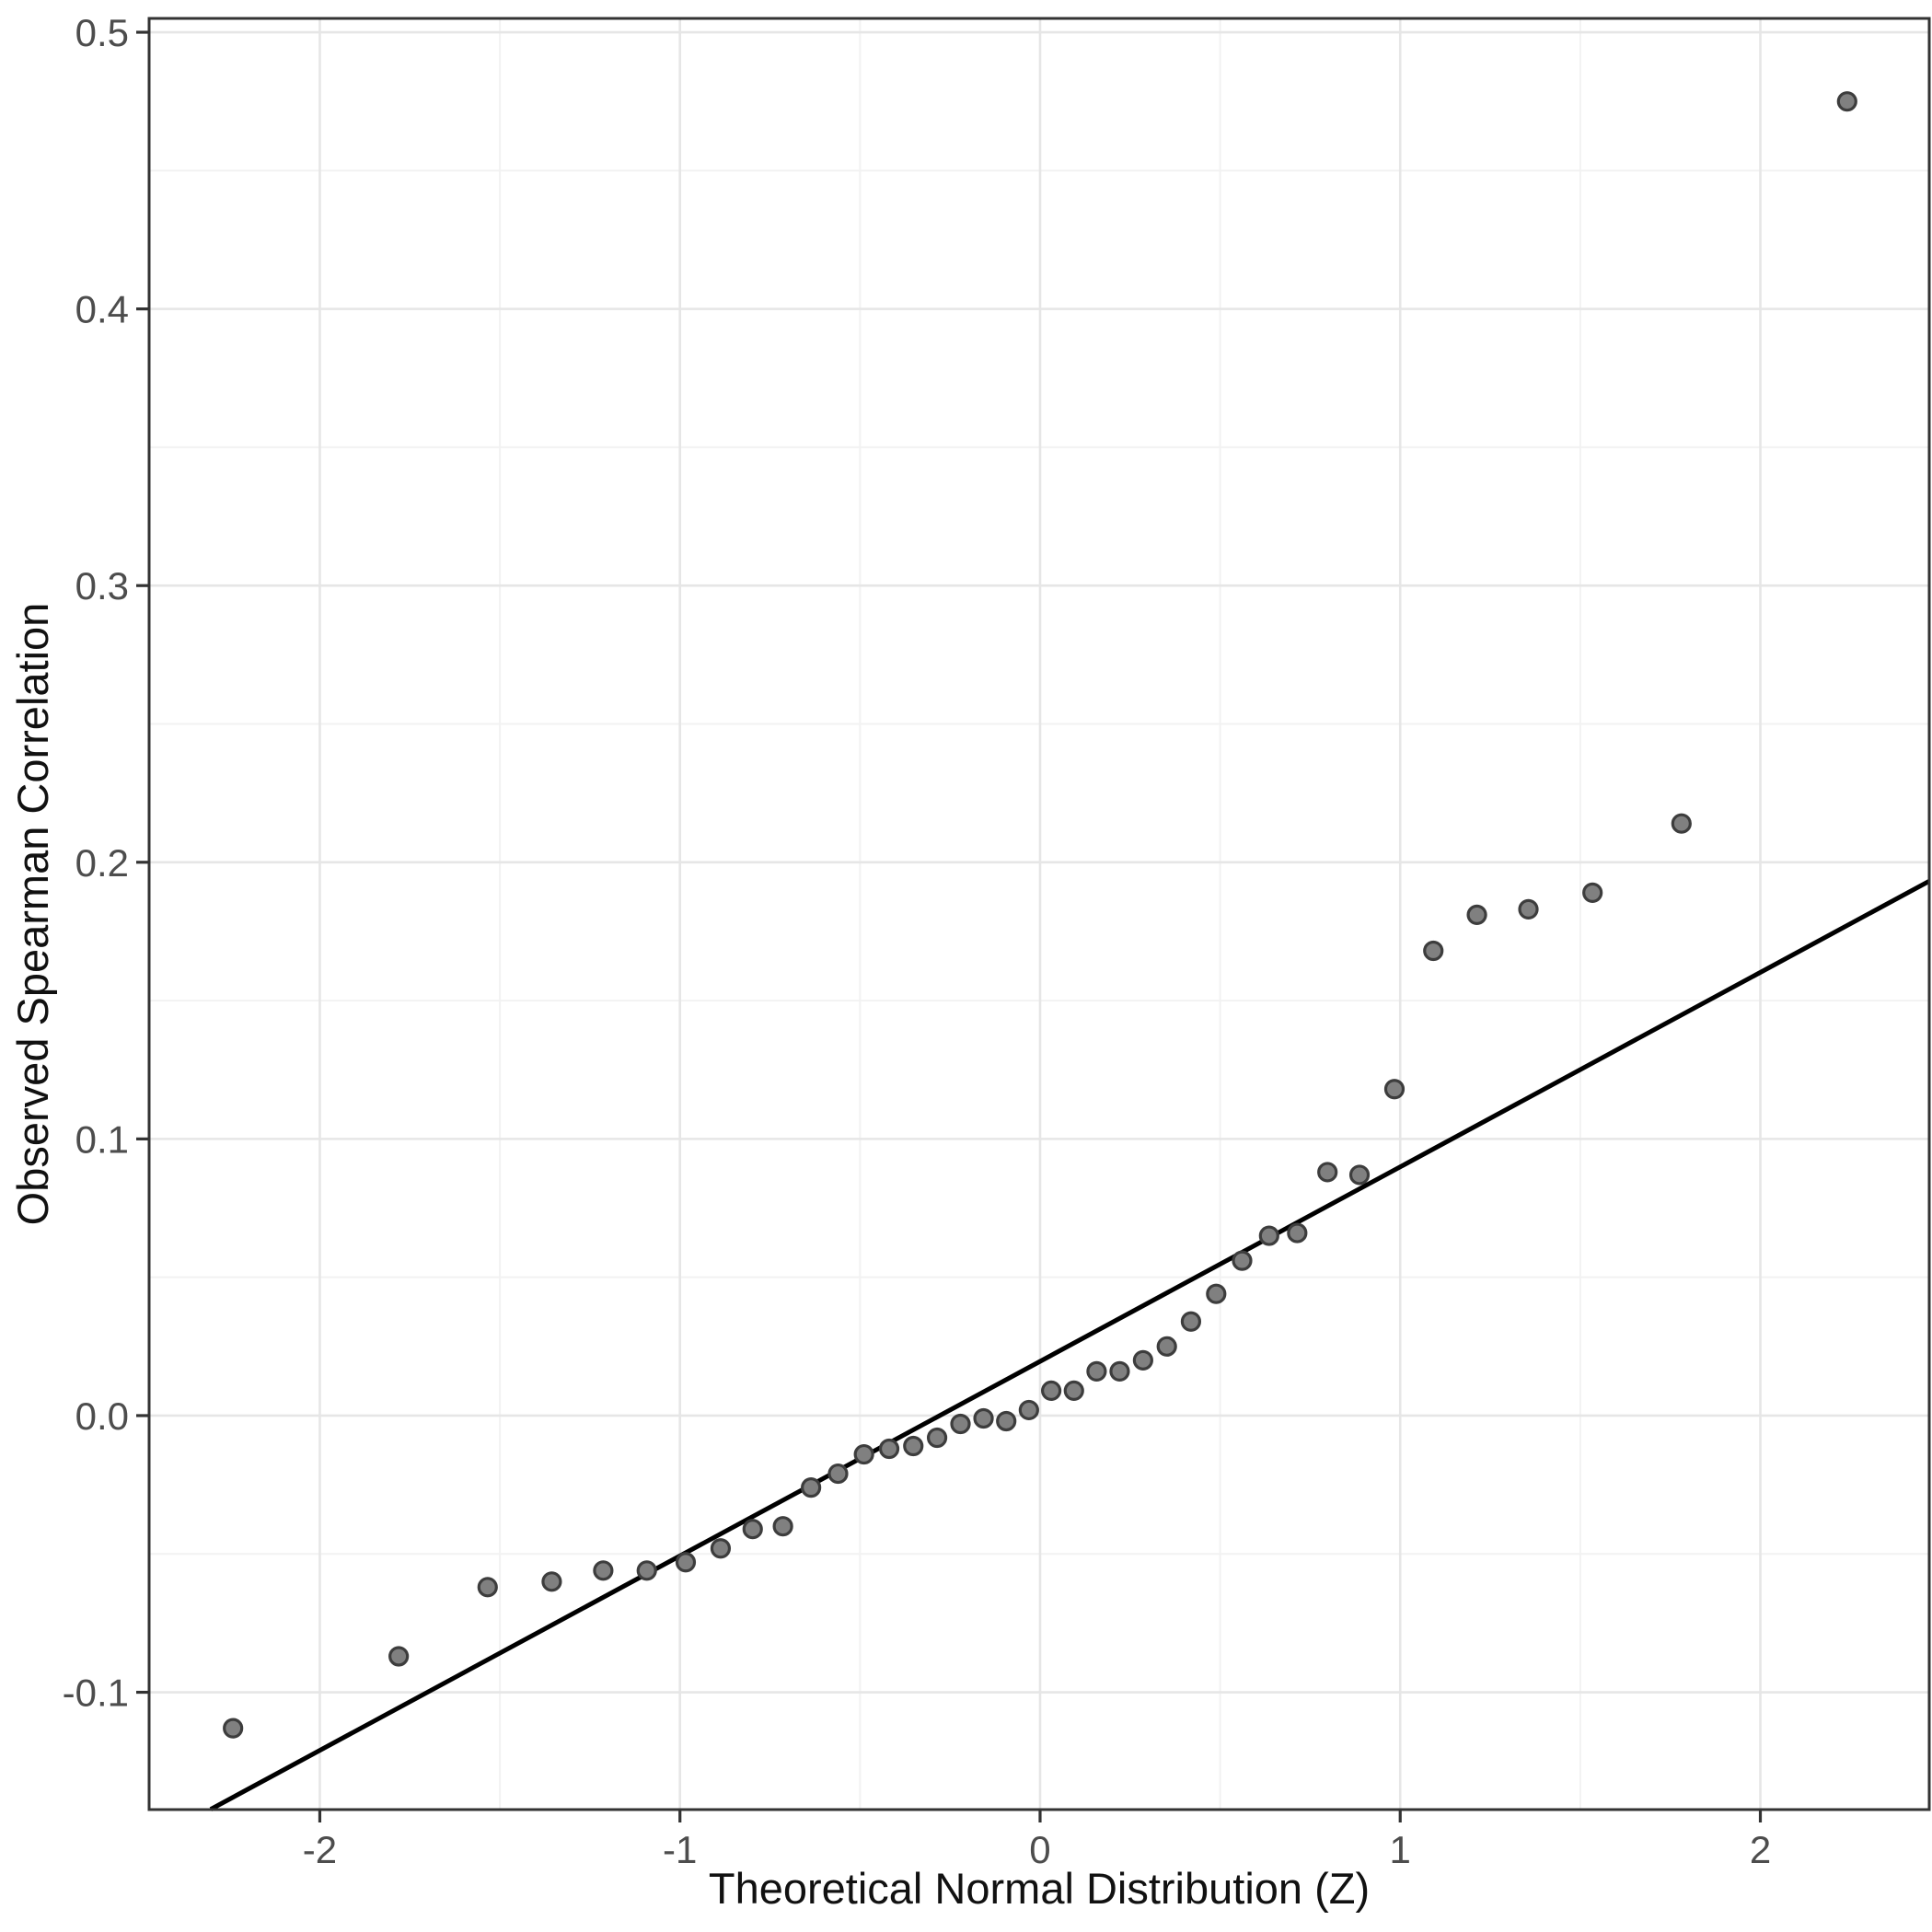 The width and height of the screenshot is (1932, 1932). I want to click on x-tick-label: -1, so click(680, 1850).